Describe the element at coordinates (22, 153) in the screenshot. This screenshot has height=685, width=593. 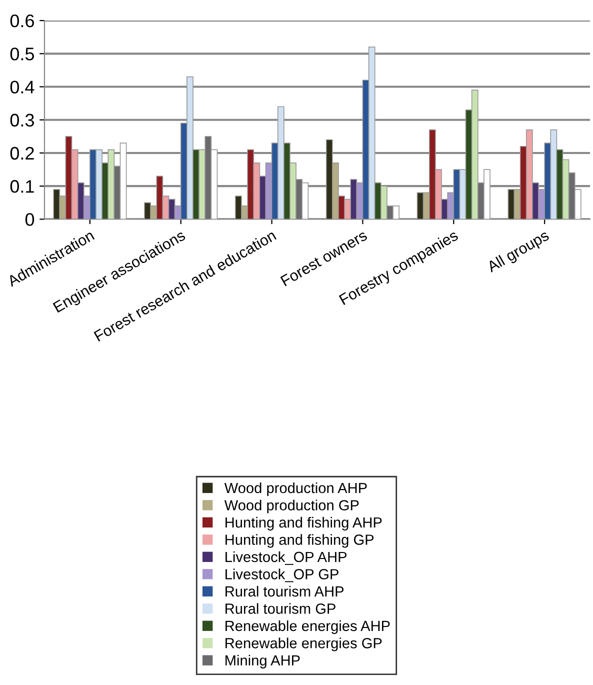
I see `y-tick-label: 0.2` at that location.